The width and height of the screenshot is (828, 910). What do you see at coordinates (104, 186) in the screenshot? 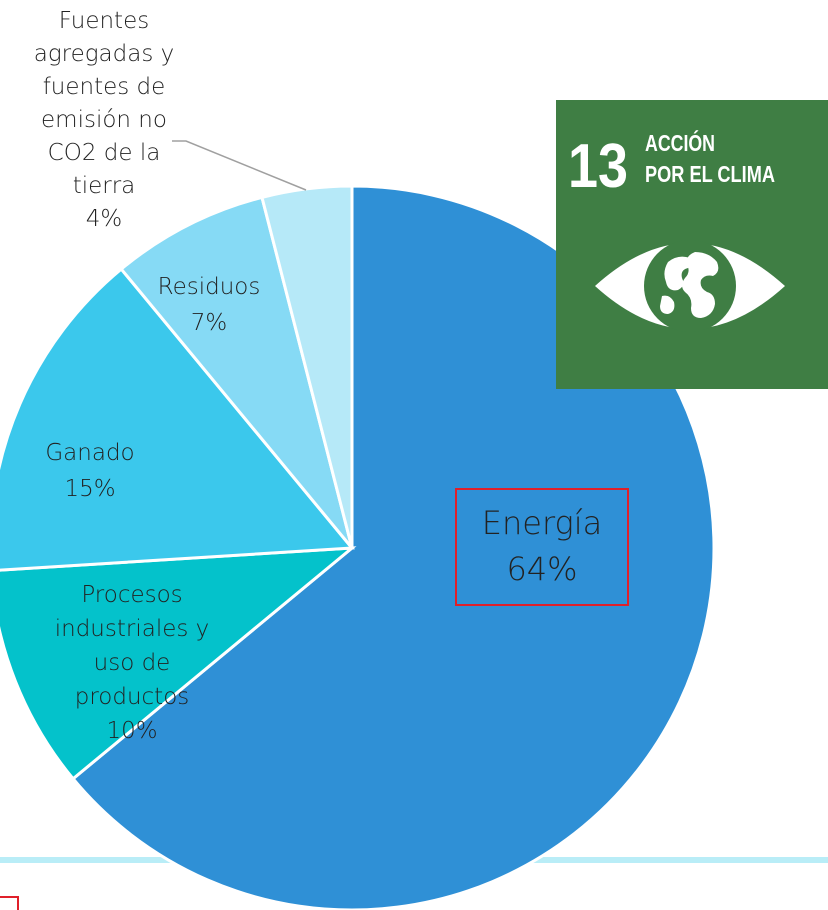
I see `slice-label-line: tierra` at bounding box center [104, 186].